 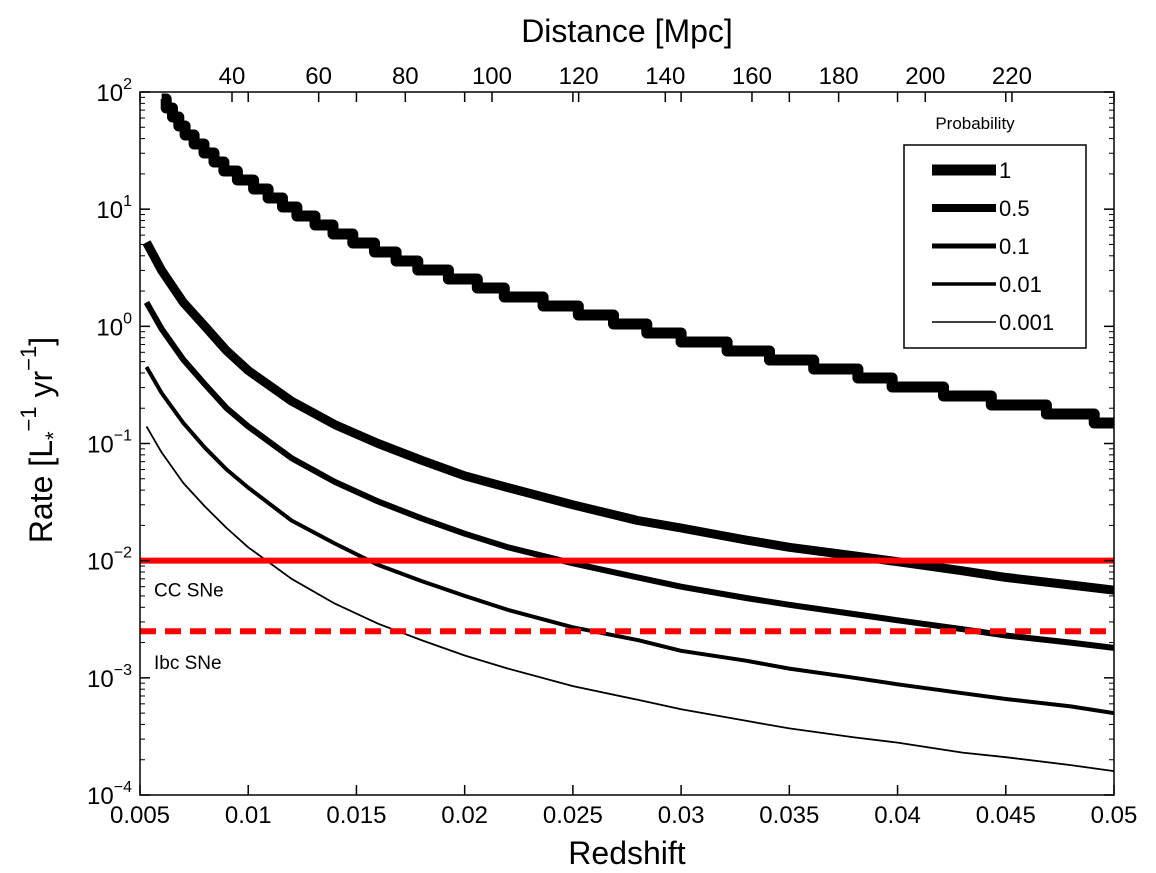 I want to click on y-axis-title-base: Rate [L, so click(x=41, y=491).